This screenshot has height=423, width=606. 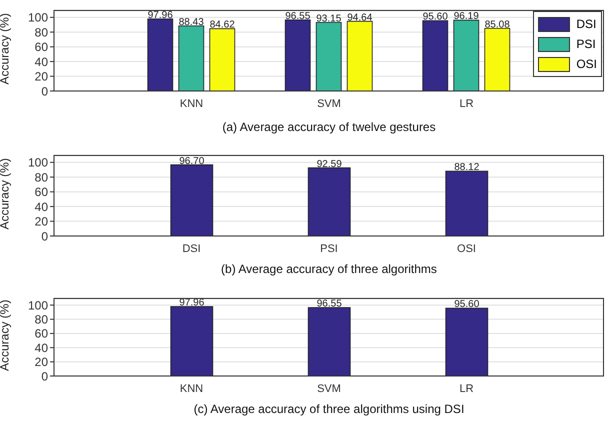 What do you see at coordinates (191, 22) in the screenshot?
I see `data-label: 88.43` at bounding box center [191, 22].